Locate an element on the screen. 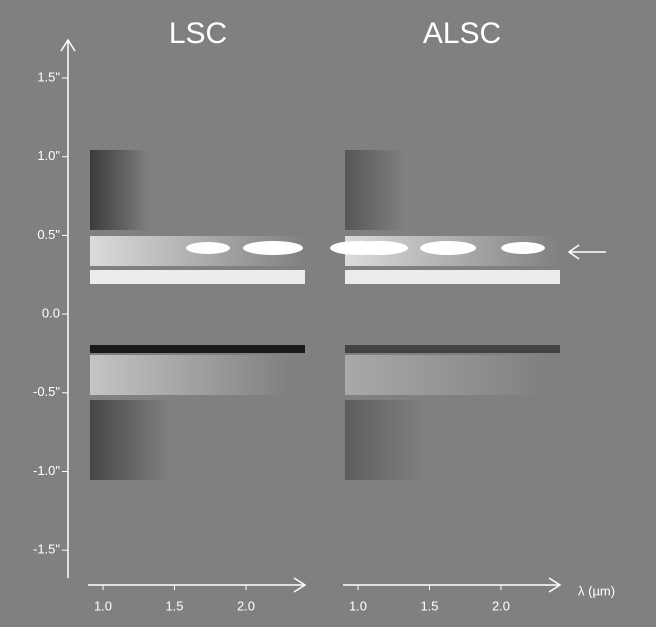 Image resolution: width=656 pixels, height=627 pixels. y-tick-label: -1.5" is located at coordinates (46, 549).